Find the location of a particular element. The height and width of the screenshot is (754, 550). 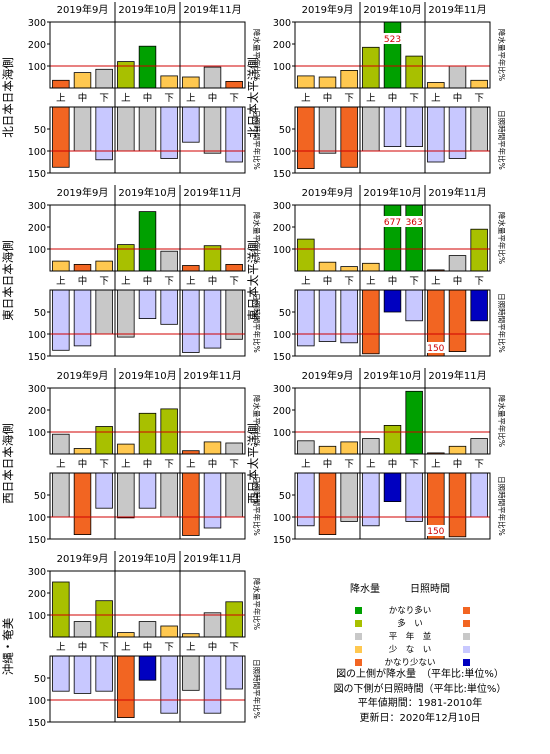

precip-frame is located at coordinates (147, 421).